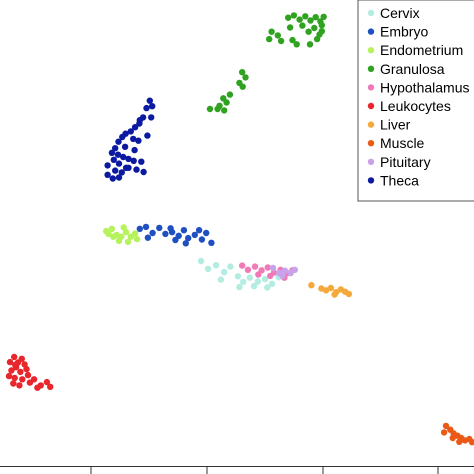  I want to click on series-cervix, so click(239, 274).